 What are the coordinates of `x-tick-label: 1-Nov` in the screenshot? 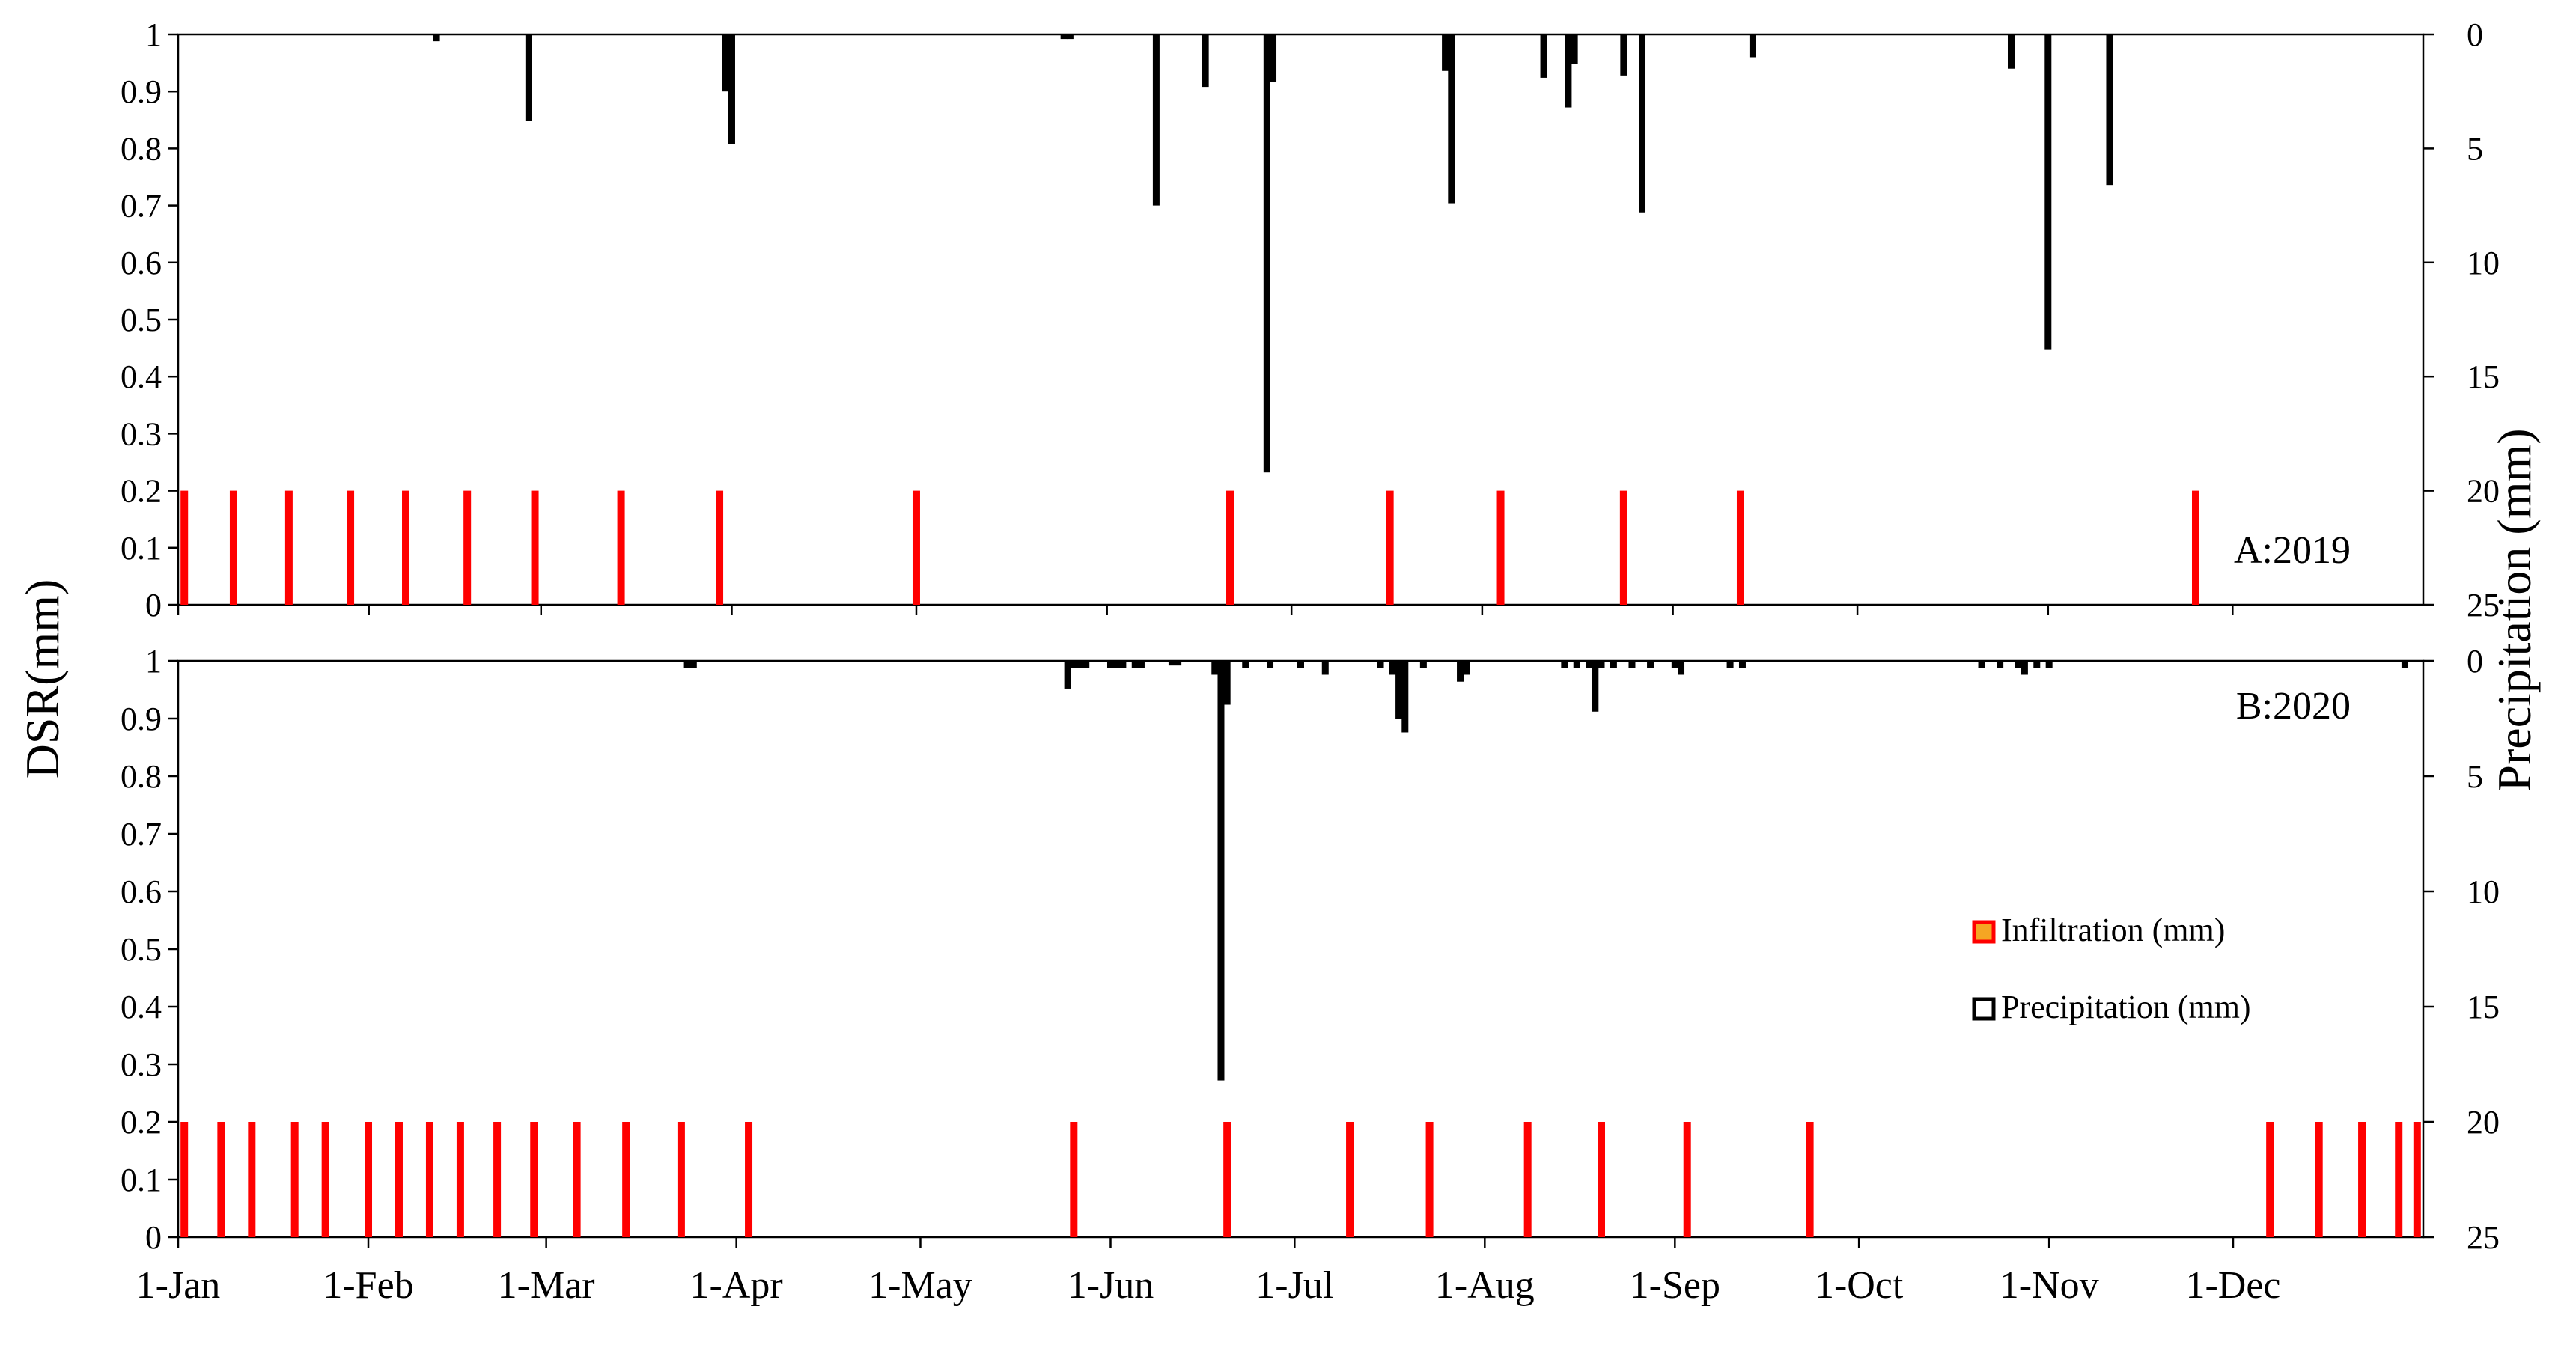 It's located at (2049, 1285).